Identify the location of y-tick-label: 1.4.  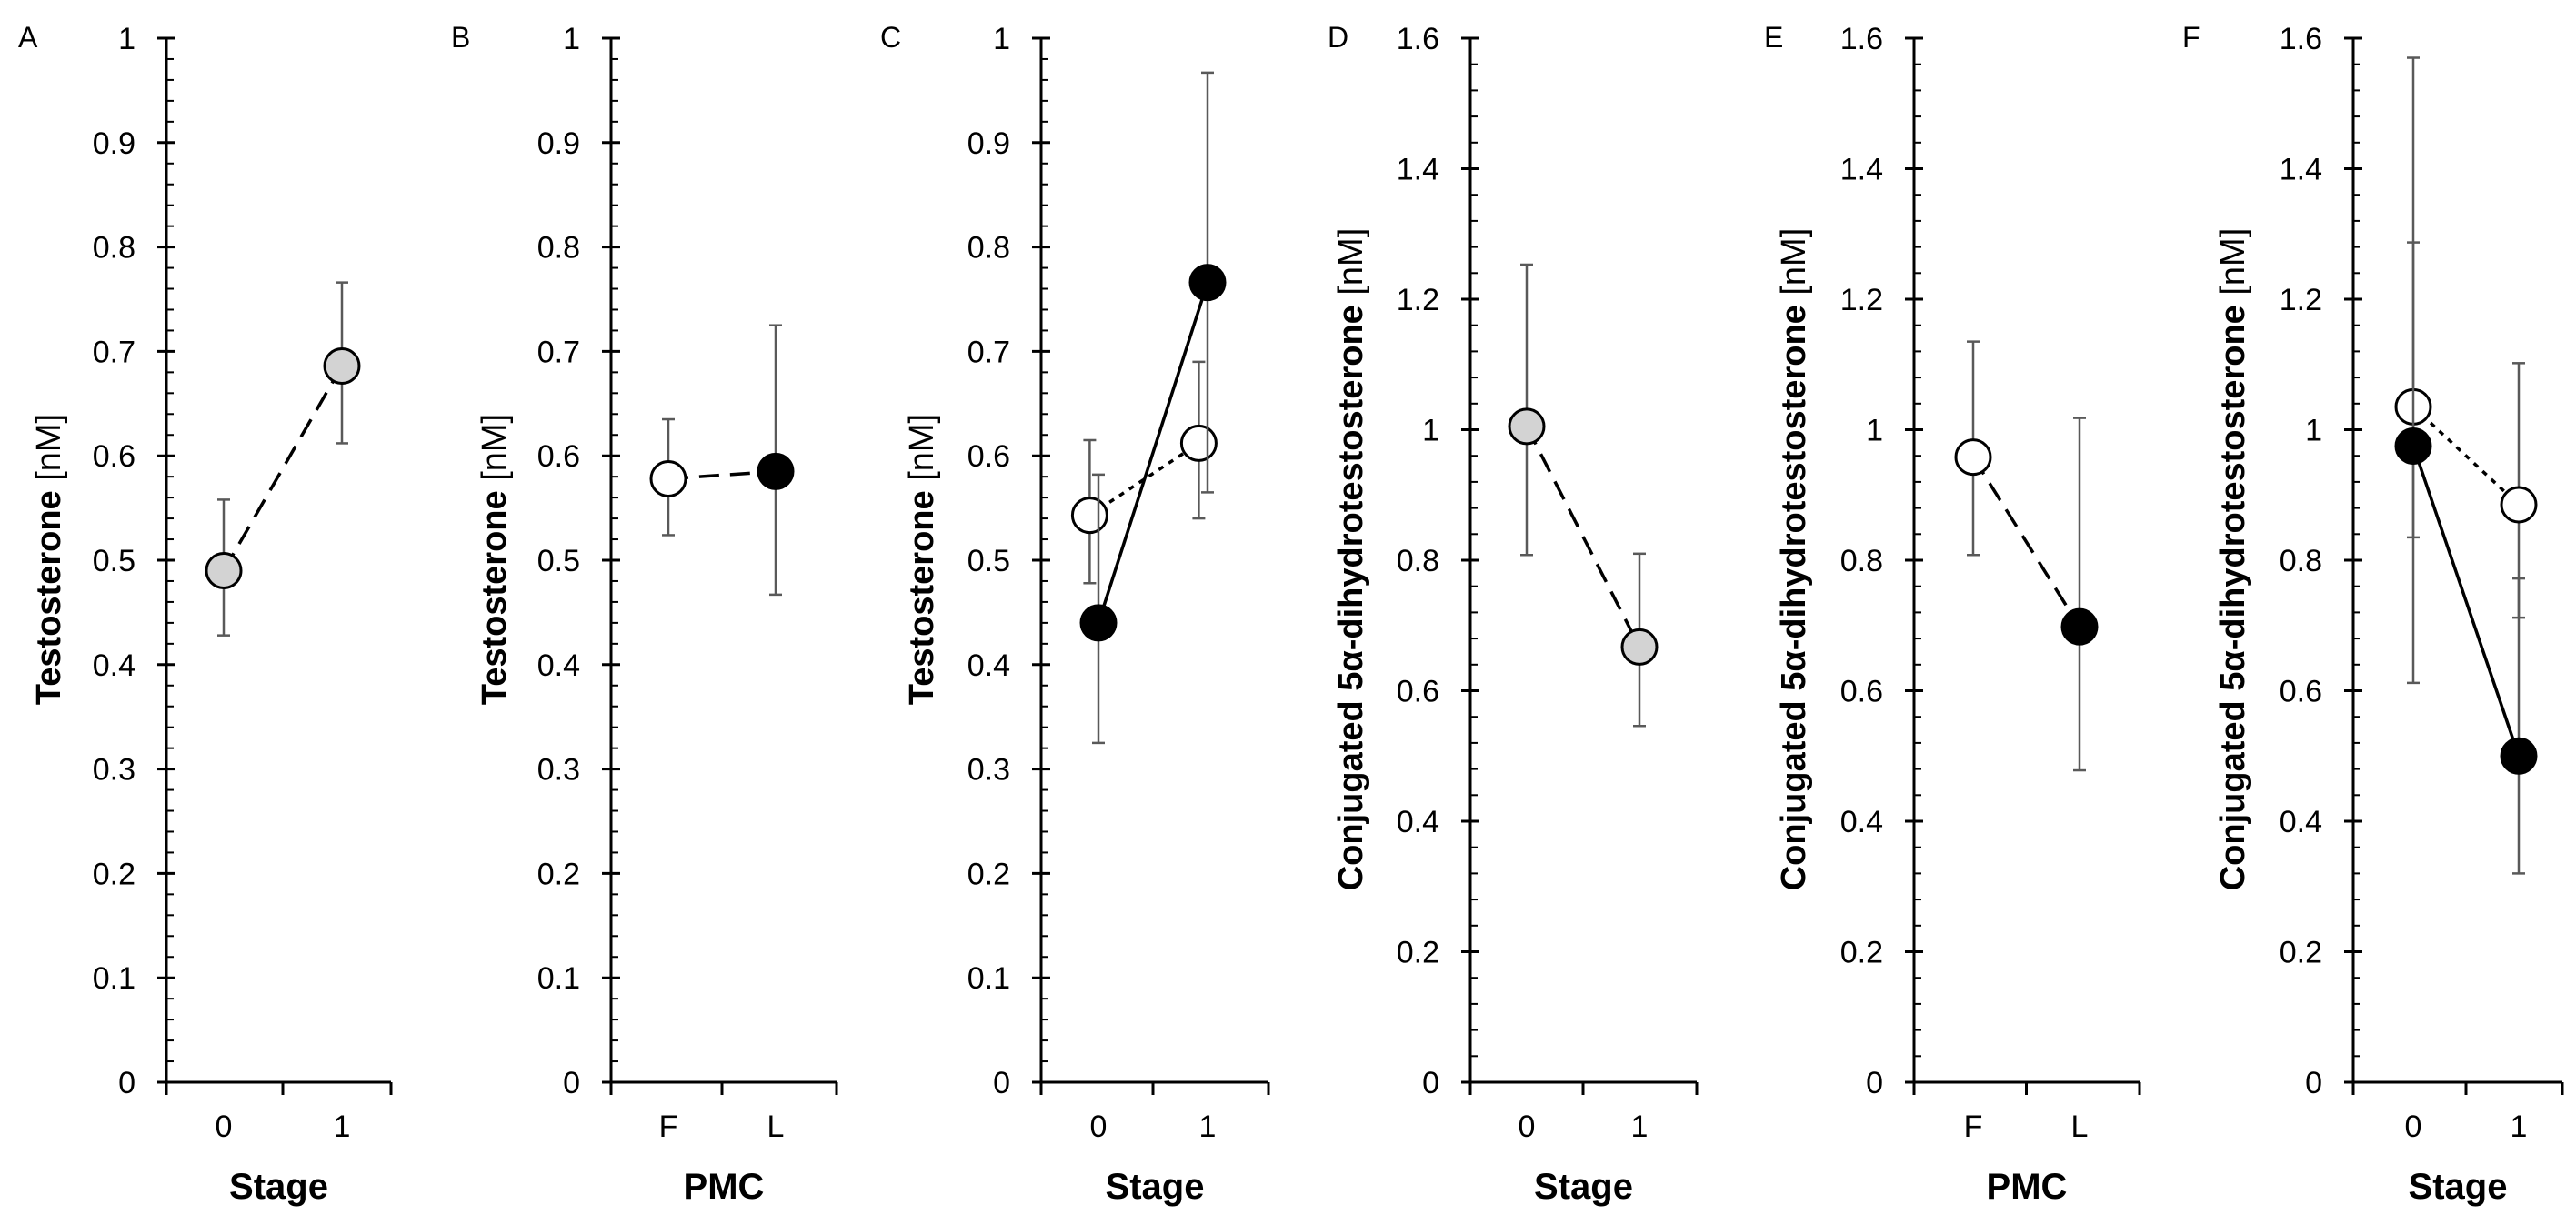
(1861, 170).